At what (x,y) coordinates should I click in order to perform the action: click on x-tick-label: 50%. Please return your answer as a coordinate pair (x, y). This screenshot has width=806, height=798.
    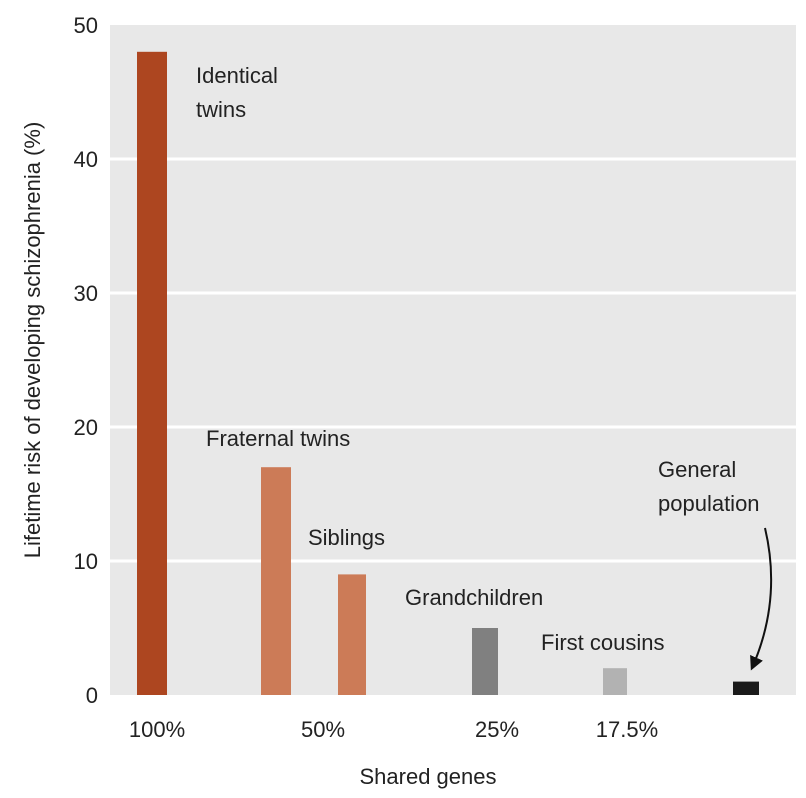
    Looking at the image, I should click on (323, 729).